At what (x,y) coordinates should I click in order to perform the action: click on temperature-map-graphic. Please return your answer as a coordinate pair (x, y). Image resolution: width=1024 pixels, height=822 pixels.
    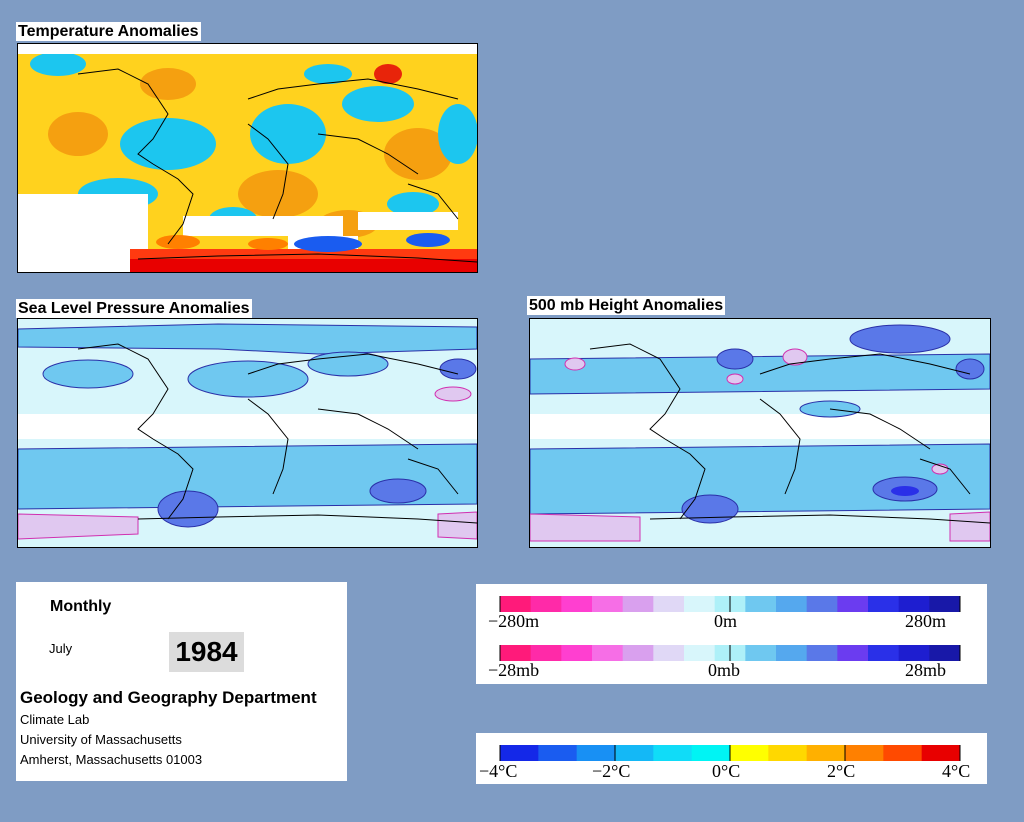
    Looking at the image, I should click on (247, 158).